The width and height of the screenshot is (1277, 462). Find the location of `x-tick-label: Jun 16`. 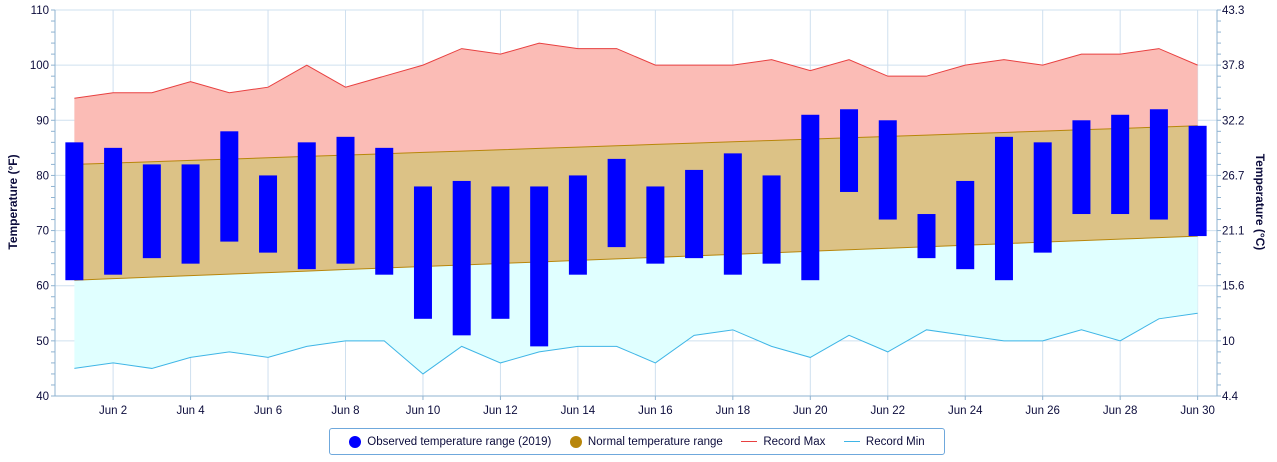

x-tick-label: Jun 16 is located at coordinates (655, 411).